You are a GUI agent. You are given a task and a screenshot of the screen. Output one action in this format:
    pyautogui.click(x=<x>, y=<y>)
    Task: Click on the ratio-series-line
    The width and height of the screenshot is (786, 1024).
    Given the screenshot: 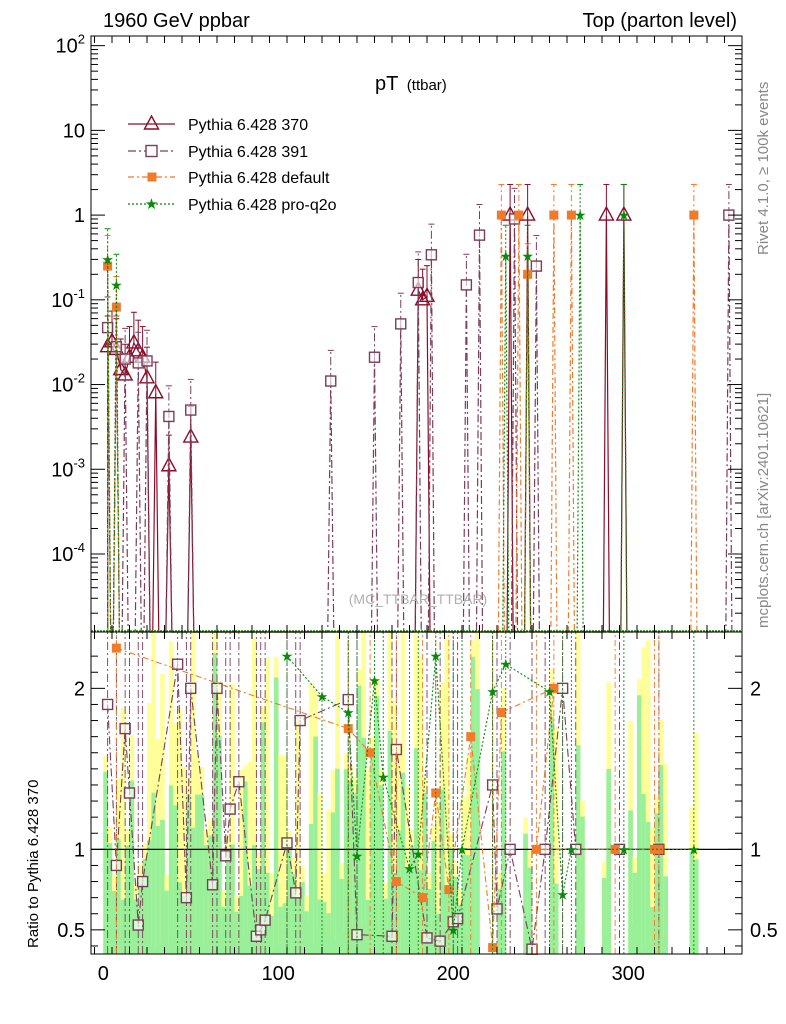 What is the action you would take?
    pyautogui.click(x=490, y=792)
    